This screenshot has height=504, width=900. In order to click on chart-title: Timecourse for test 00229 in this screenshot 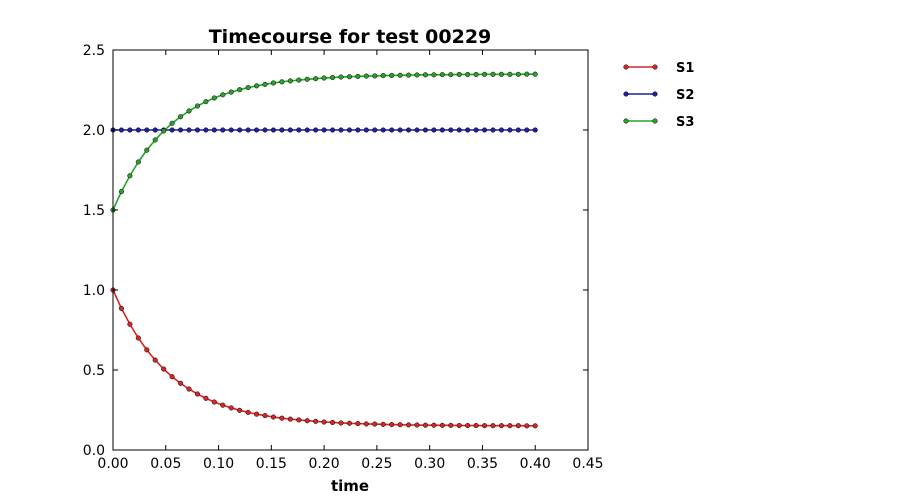, I will do `click(350, 37)`.